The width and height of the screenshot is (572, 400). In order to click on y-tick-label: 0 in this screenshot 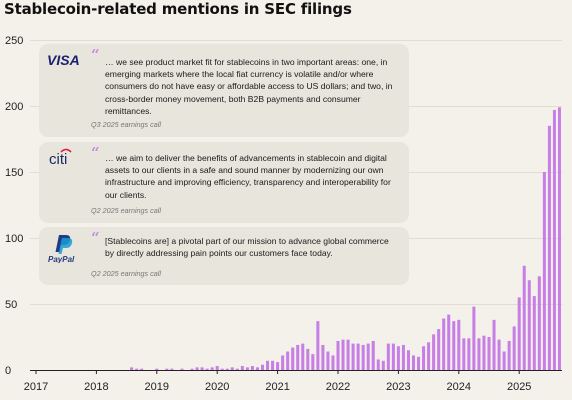, I will do `click(8, 371)`.